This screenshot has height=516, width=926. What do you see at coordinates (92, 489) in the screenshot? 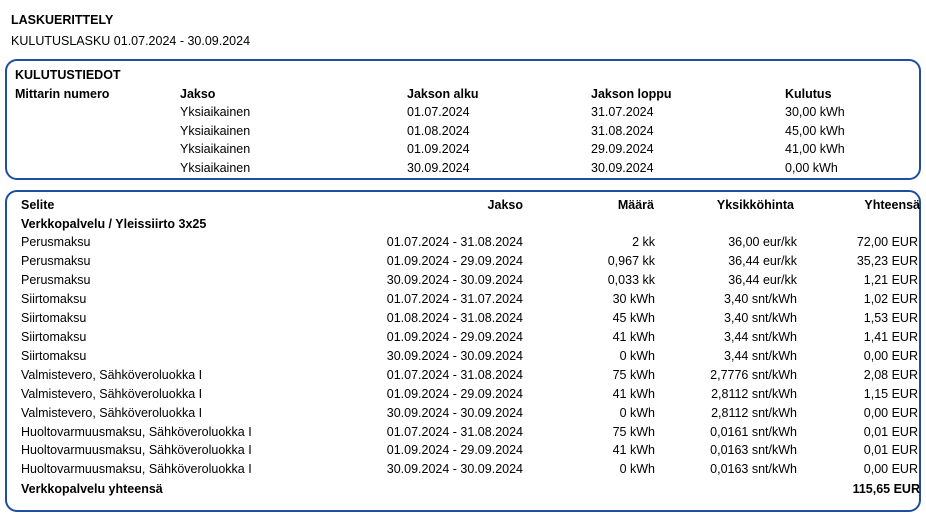
I see `lines-summary-label: Verkkopalvelu yhteensä` at bounding box center [92, 489].